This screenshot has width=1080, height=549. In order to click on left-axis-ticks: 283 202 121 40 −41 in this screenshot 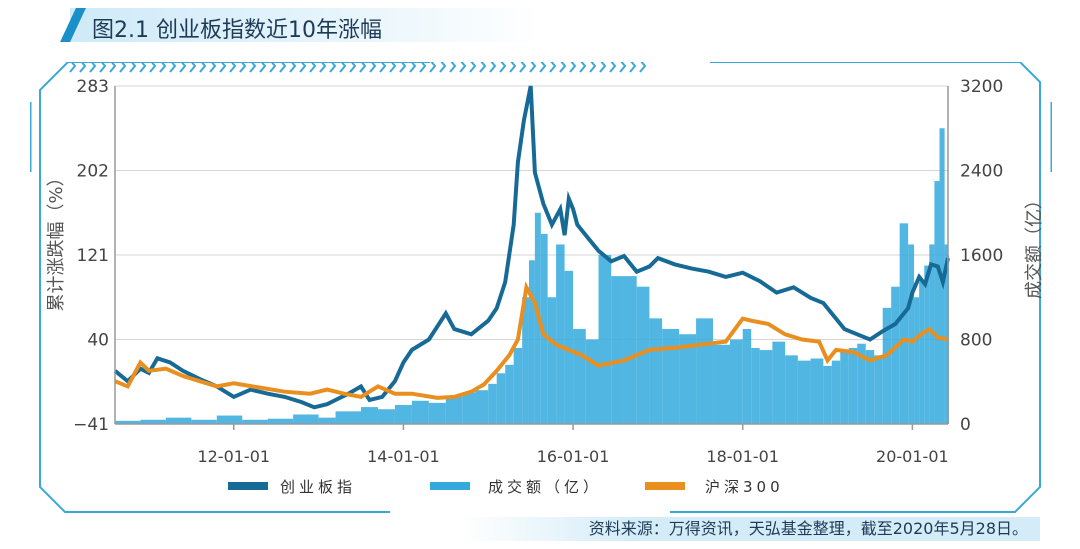, I will do `click(91, 256)`.